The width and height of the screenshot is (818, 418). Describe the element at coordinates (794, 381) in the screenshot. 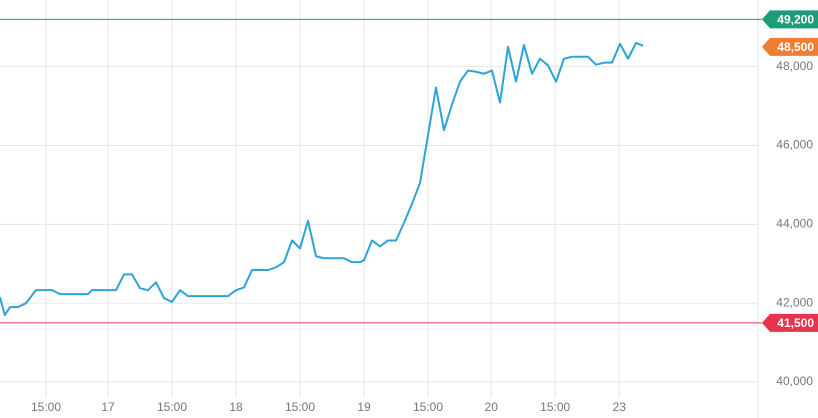

I see `y-tick-label: 40,000` at that location.